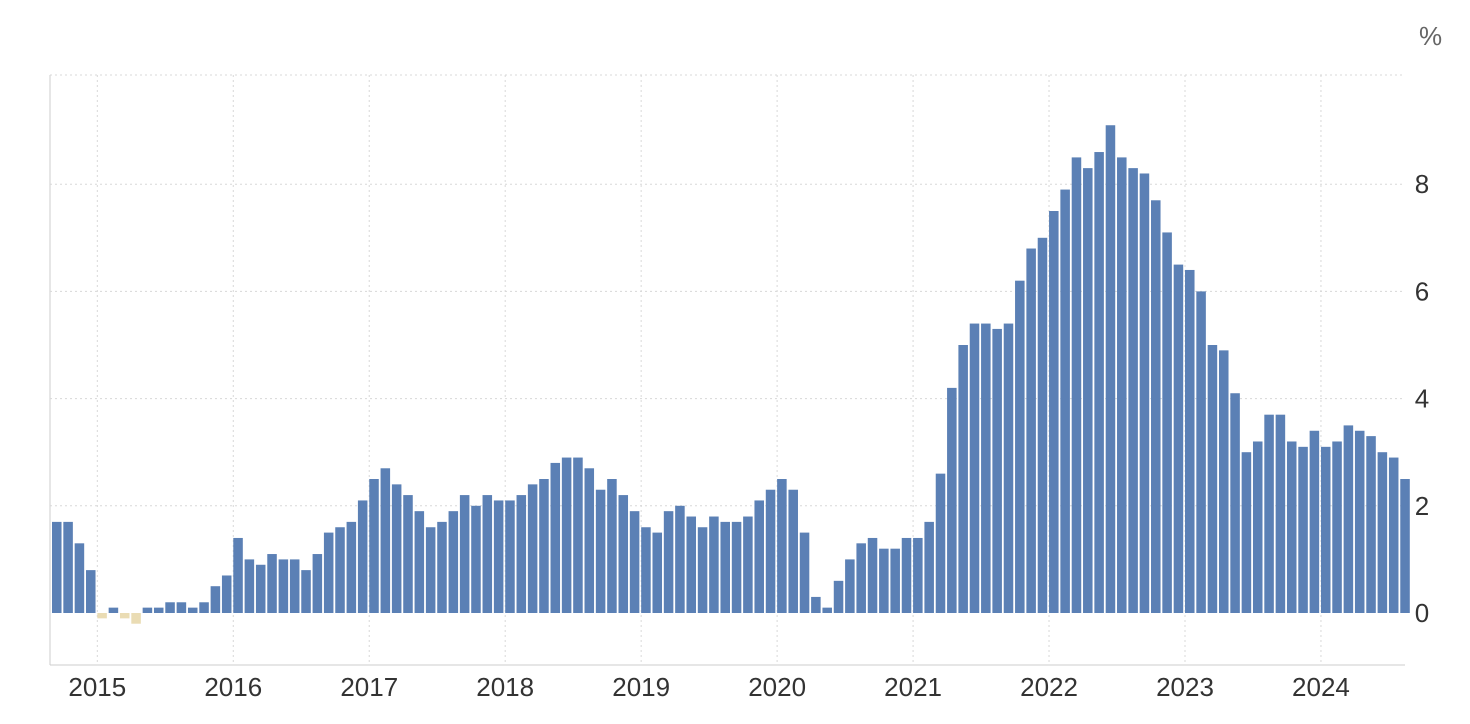  What do you see at coordinates (1422, 506) in the screenshot?
I see `y-tick-label: 2` at bounding box center [1422, 506].